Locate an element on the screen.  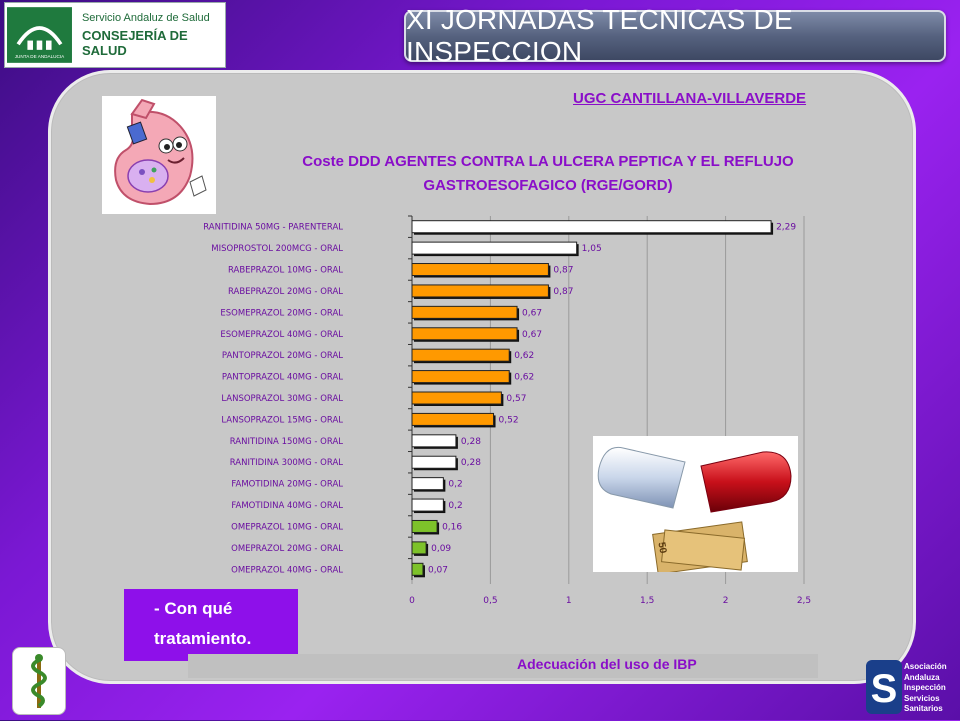
aesculapius-icon is located at coordinates (39, 681).